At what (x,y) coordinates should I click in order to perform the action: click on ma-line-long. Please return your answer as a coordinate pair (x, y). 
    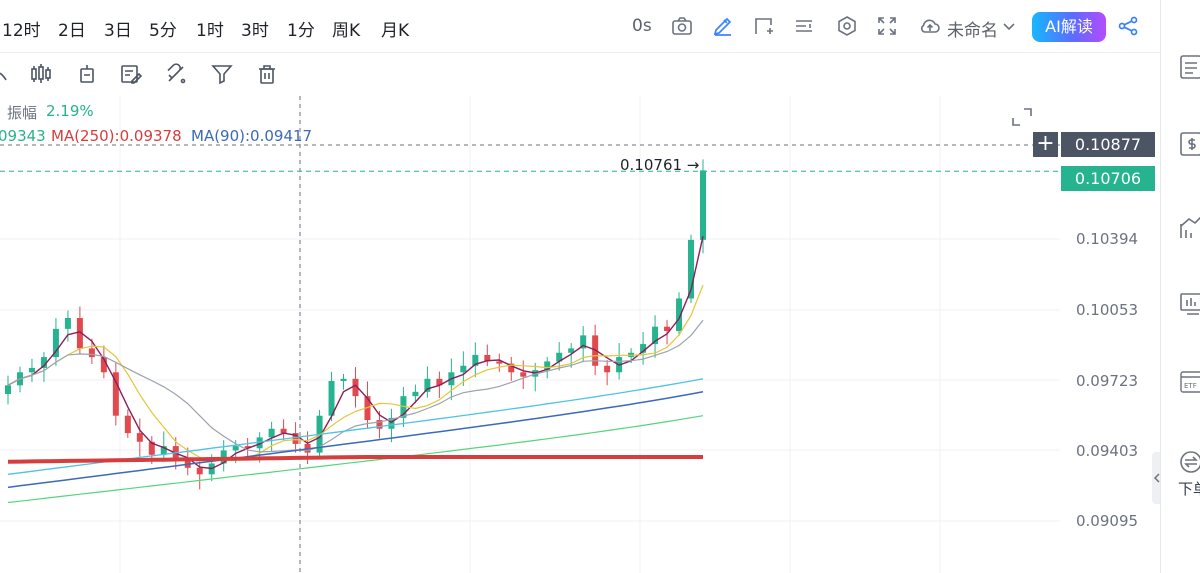
    Looking at the image, I should click on (355, 386).